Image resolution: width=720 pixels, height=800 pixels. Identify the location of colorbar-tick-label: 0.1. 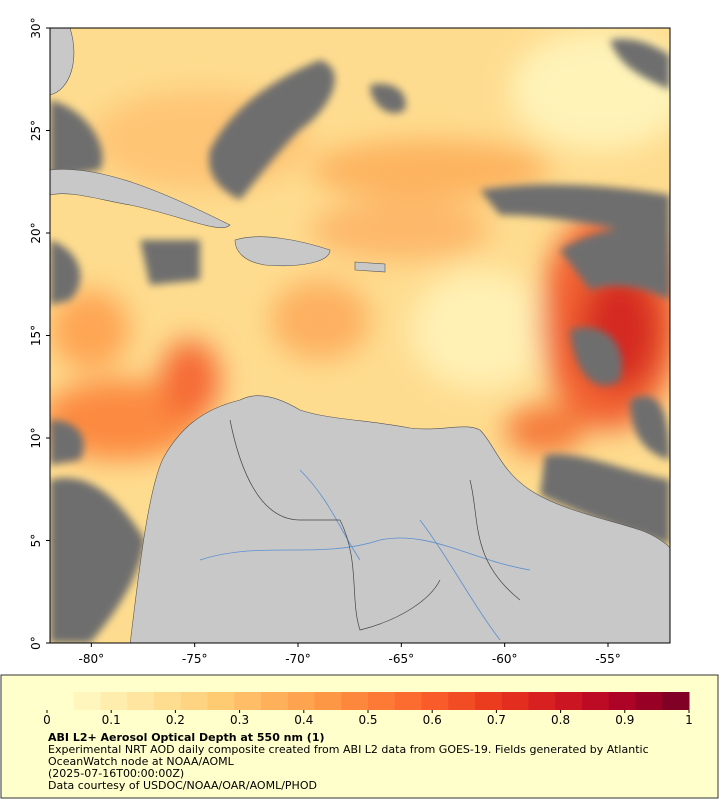
(111, 720).